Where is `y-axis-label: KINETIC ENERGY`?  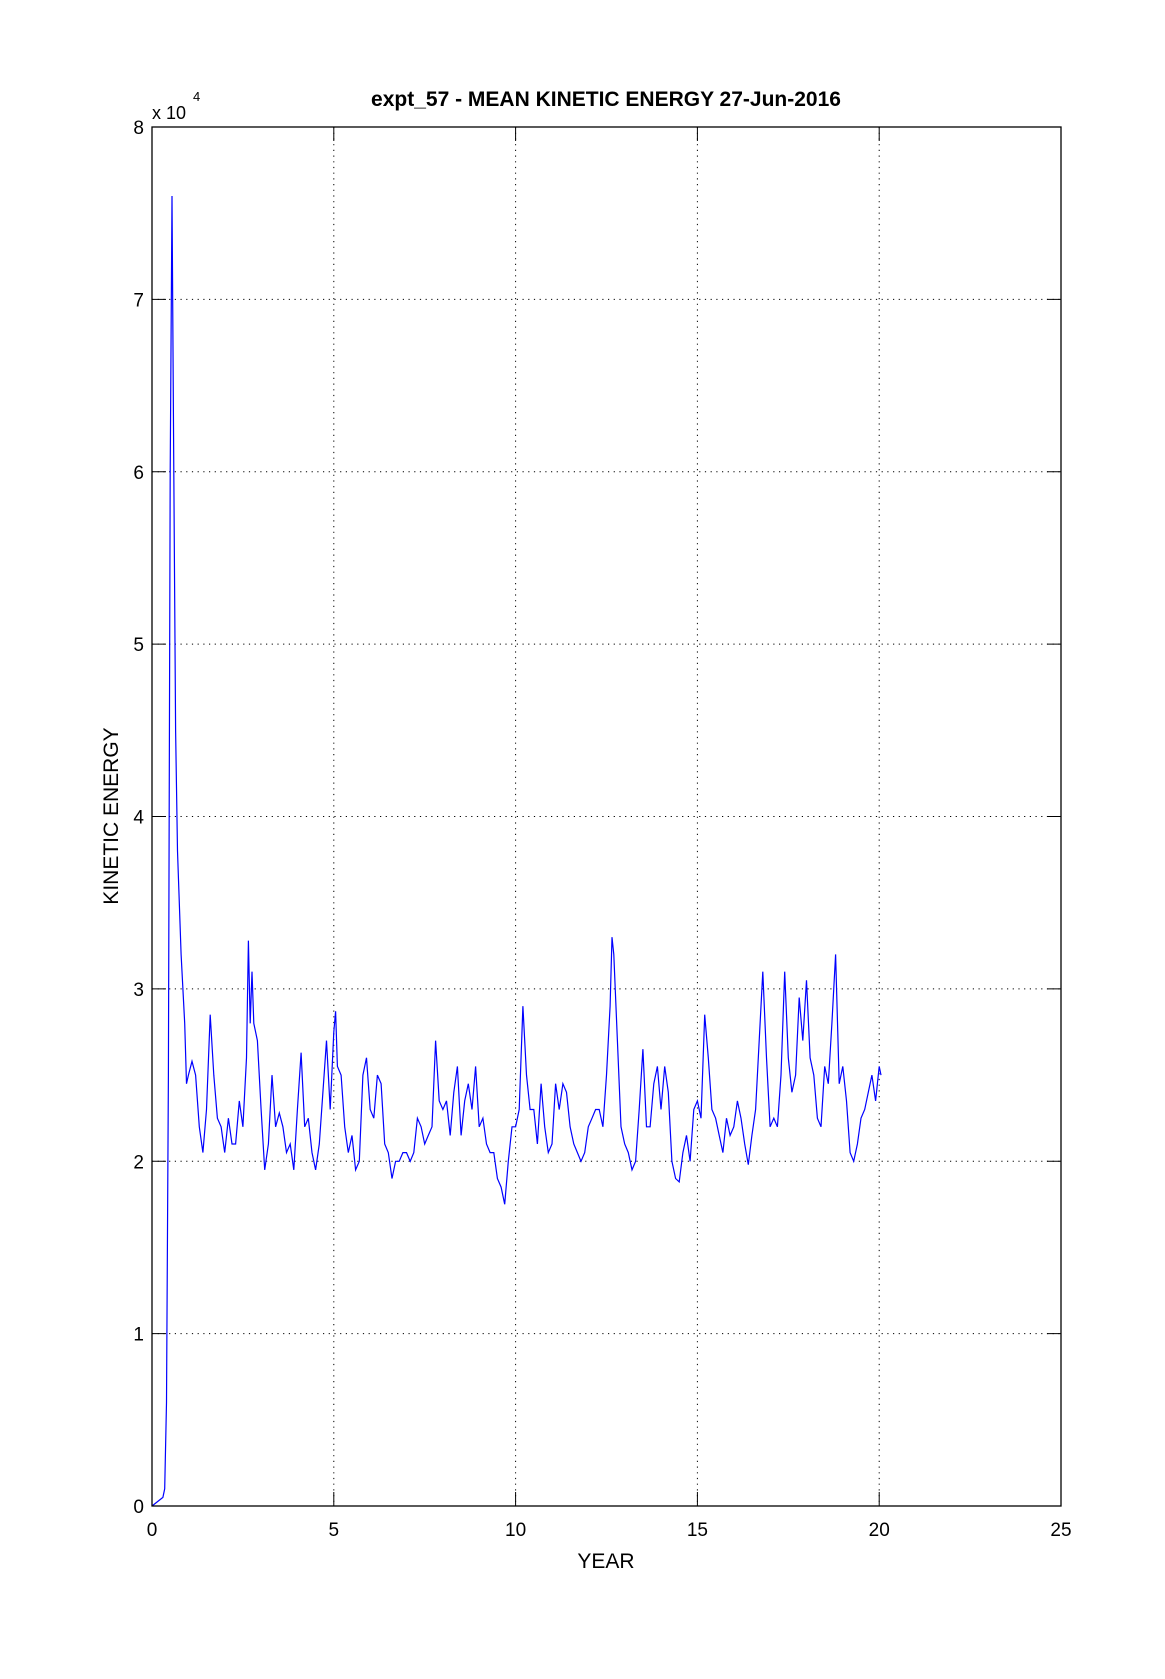 y-axis-label: KINETIC ENERGY is located at coordinates (111, 815).